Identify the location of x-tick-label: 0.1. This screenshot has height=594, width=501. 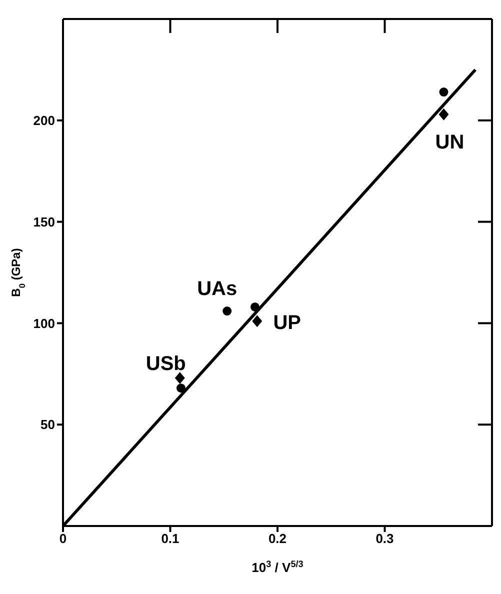
(170, 538).